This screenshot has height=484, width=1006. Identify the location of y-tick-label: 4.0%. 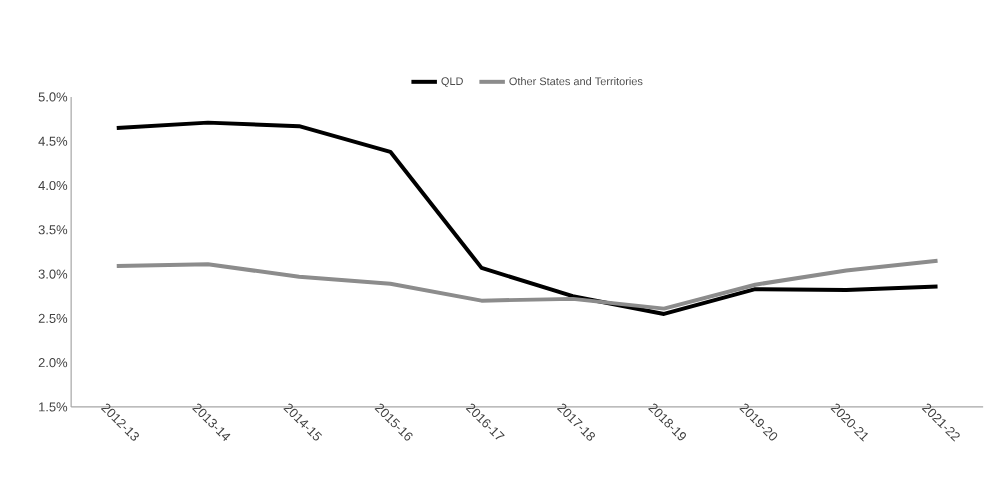
(53, 185).